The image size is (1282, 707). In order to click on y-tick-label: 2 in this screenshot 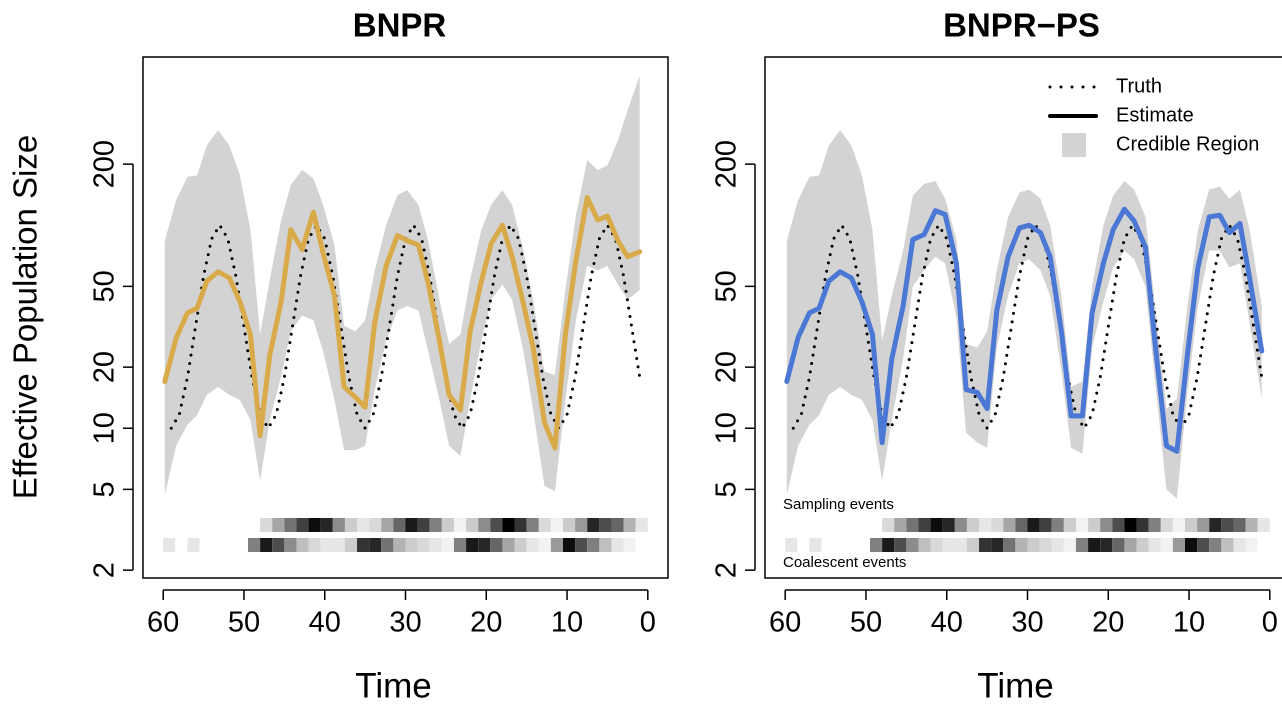, I will do `click(727, 570)`.